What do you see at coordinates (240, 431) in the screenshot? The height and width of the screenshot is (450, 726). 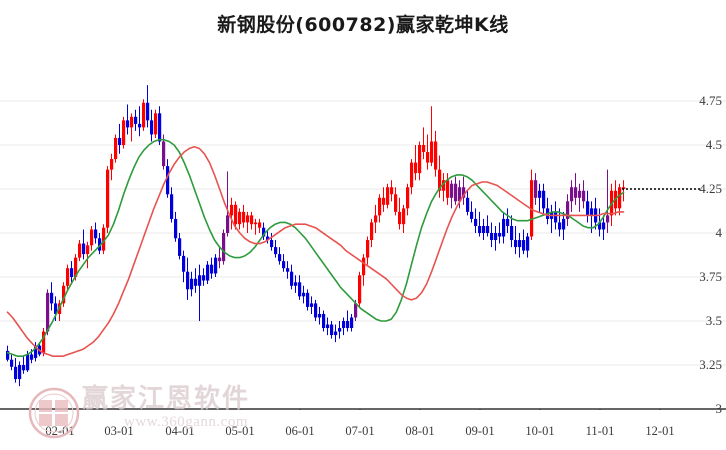 I see `x-axis-tick-label: 05-01` at bounding box center [240, 431].